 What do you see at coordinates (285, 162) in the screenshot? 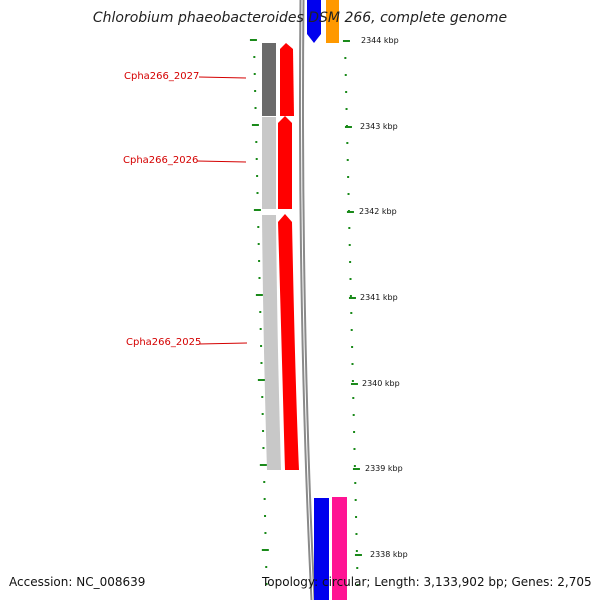
I see `gene-arrow-cpha266-2026` at bounding box center [285, 162].